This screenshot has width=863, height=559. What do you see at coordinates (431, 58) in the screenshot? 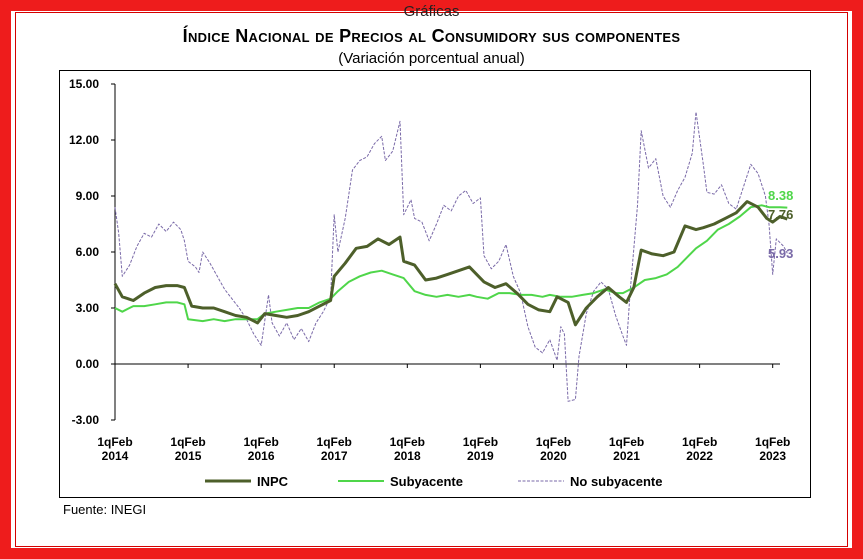
I see `chart-subtitle: (Variación porcentual anual)` at bounding box center [431, 58].